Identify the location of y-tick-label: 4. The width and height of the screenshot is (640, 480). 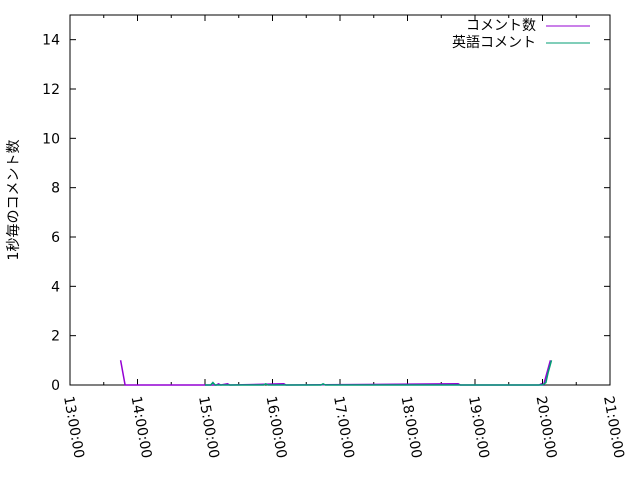
(55, 287).